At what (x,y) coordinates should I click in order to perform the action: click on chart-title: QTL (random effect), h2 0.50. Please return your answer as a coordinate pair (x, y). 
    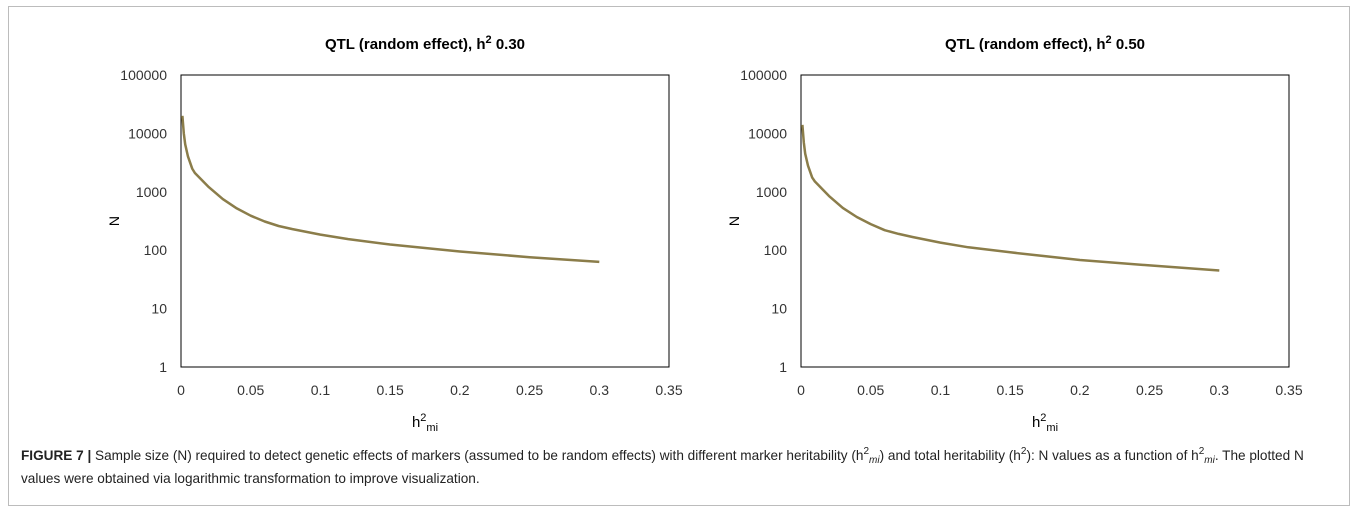
    Looking at the image, I should click on (1045, 43).